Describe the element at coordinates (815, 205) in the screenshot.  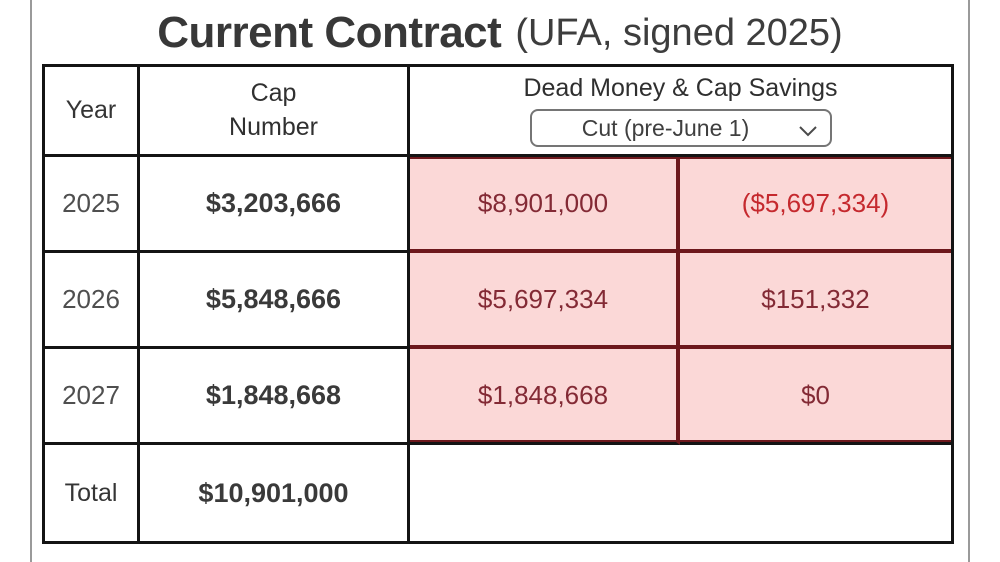
I see `cap-savings-2025: ($5,697,334)` at that location.